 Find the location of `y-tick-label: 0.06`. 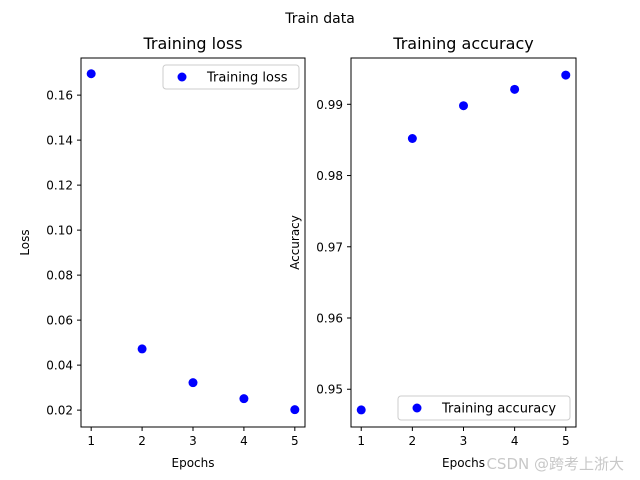

y-tick-label: 0.06 is located at coordinates (59, 321).